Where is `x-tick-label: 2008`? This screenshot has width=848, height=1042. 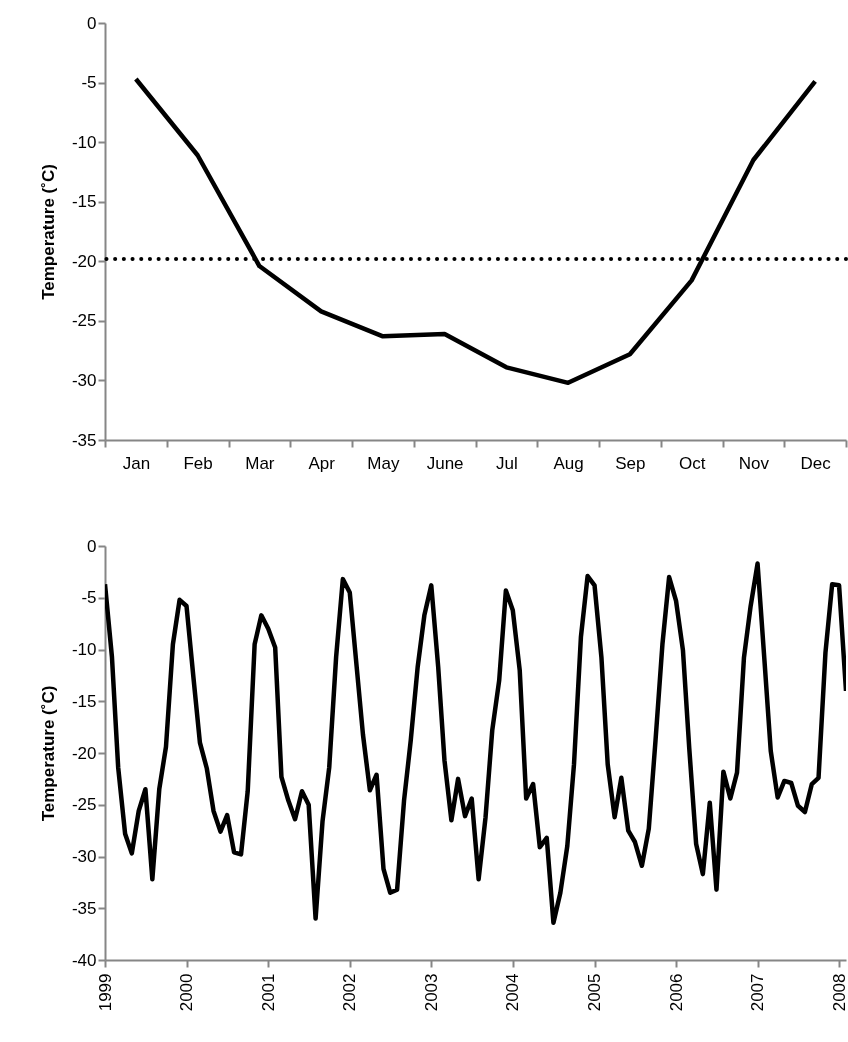 x-tick-label: 2008 is located at coordinates (838, 992).